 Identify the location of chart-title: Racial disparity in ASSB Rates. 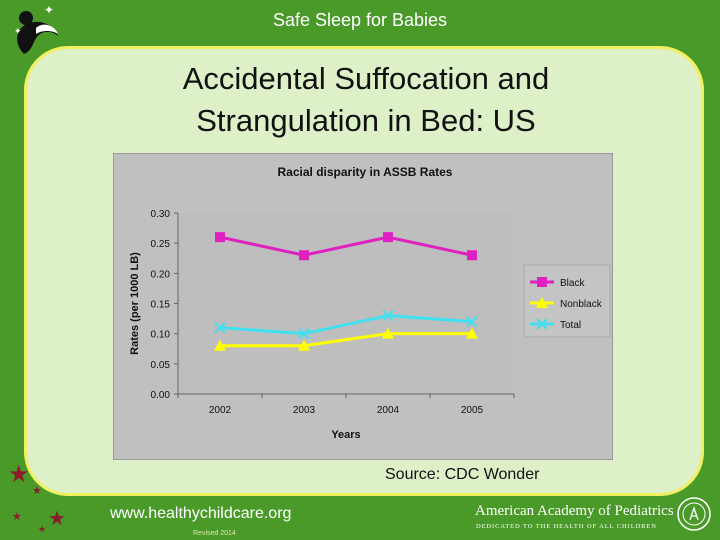
(365, 172).